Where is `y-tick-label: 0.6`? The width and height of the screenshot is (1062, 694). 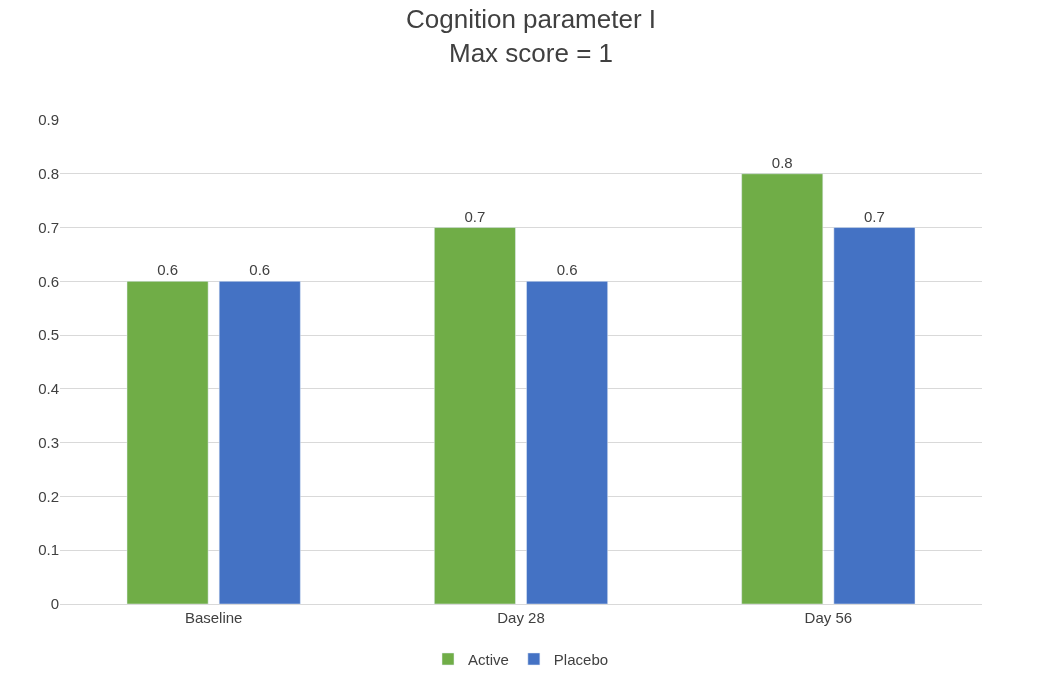 y-tick-label: 0.6 is located at coordinates (48, 281).